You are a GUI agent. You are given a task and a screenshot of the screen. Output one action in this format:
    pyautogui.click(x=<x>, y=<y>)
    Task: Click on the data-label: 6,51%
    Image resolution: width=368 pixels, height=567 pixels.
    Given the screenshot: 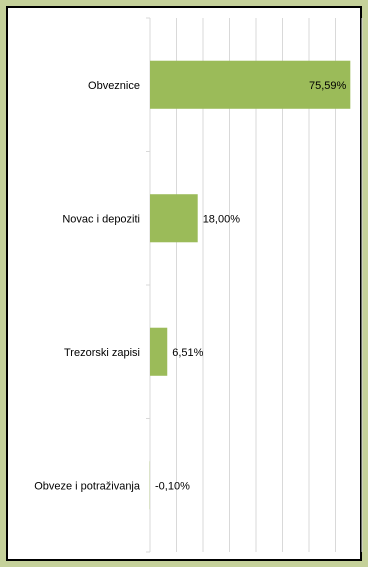 What is the action you would take?
    pyautogui.click(x=187, y=353)
    